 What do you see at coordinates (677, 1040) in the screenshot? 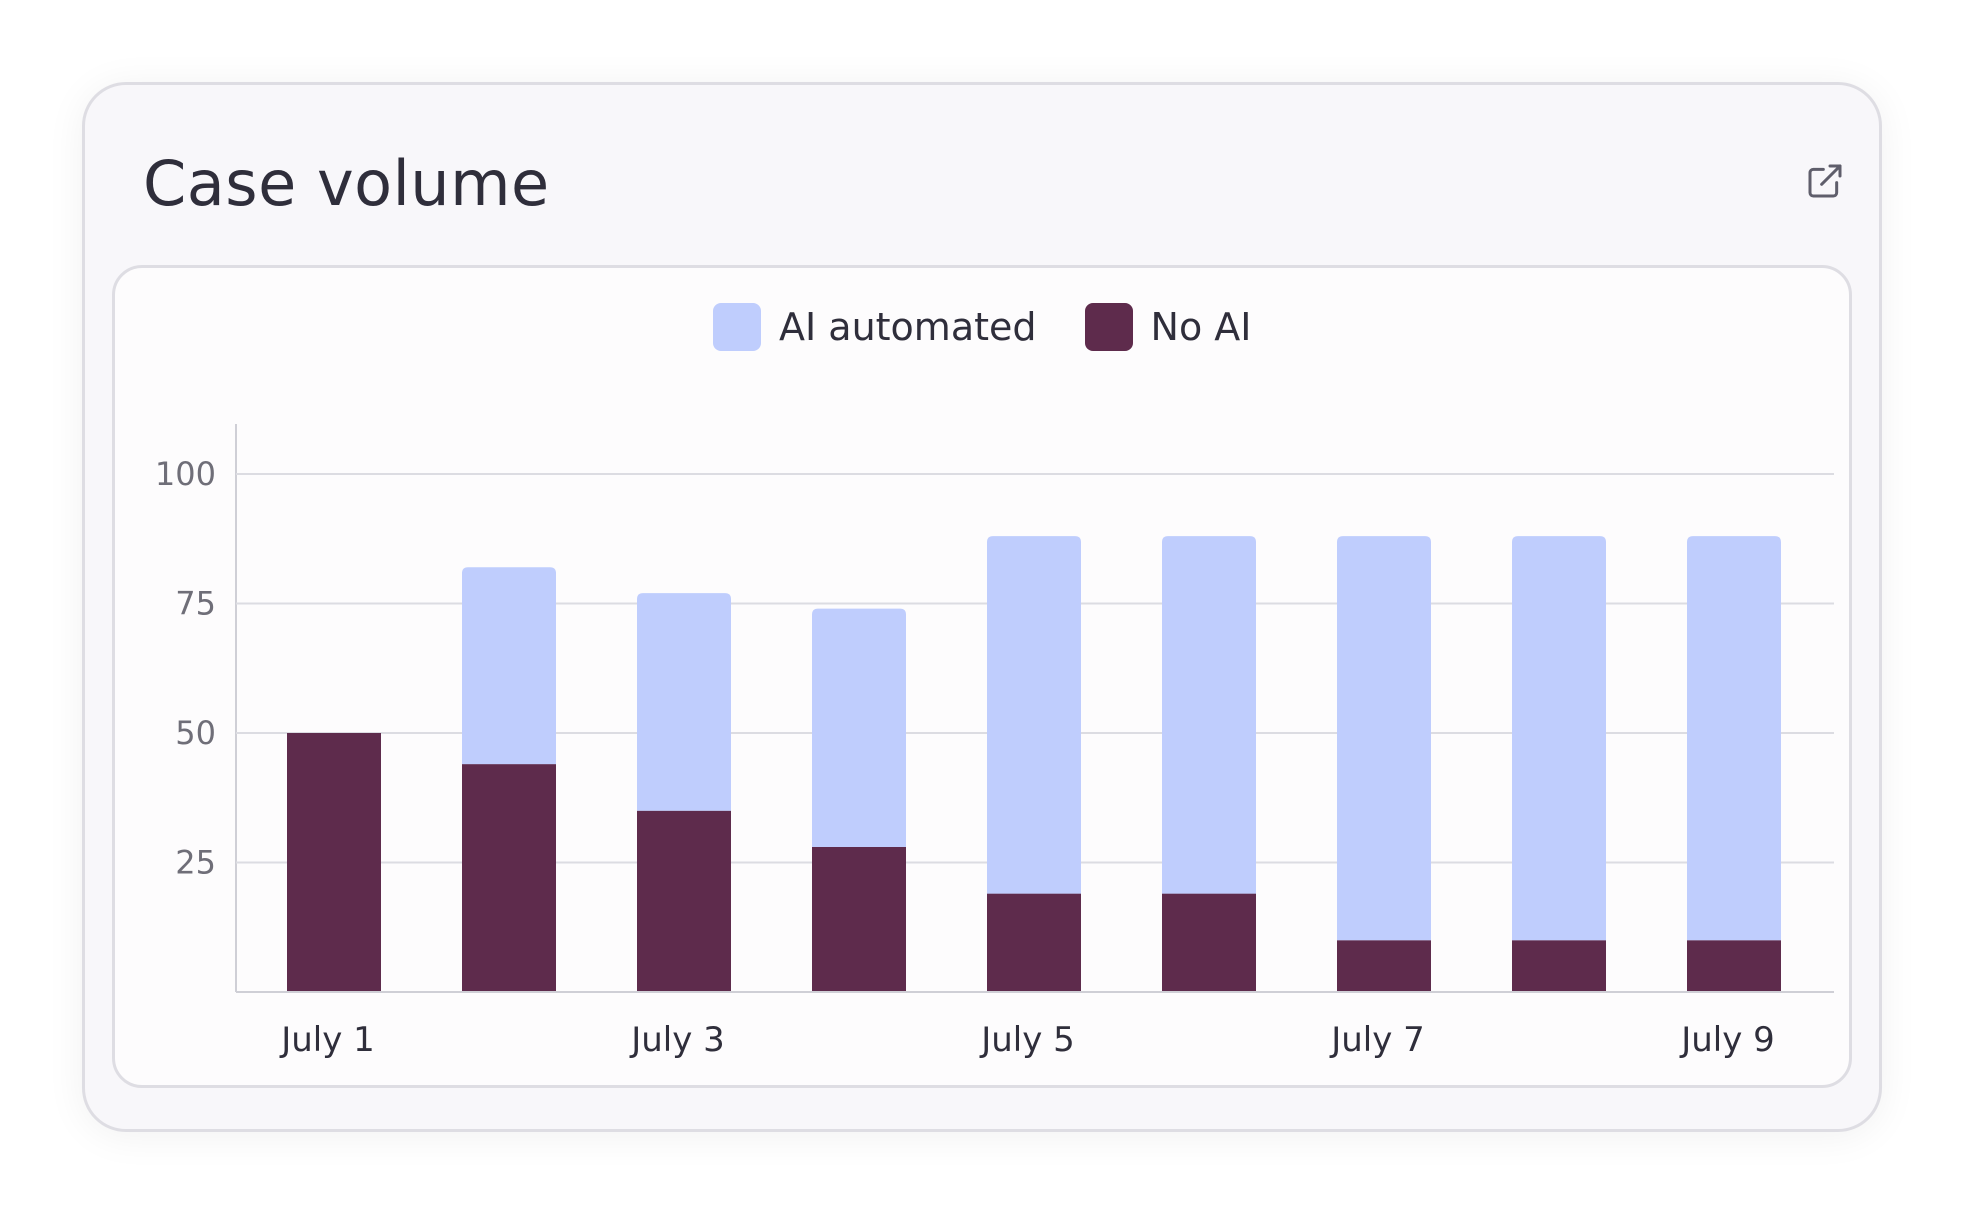
I see `x-tick-label: July 3` at bounding box center [677, 1040].